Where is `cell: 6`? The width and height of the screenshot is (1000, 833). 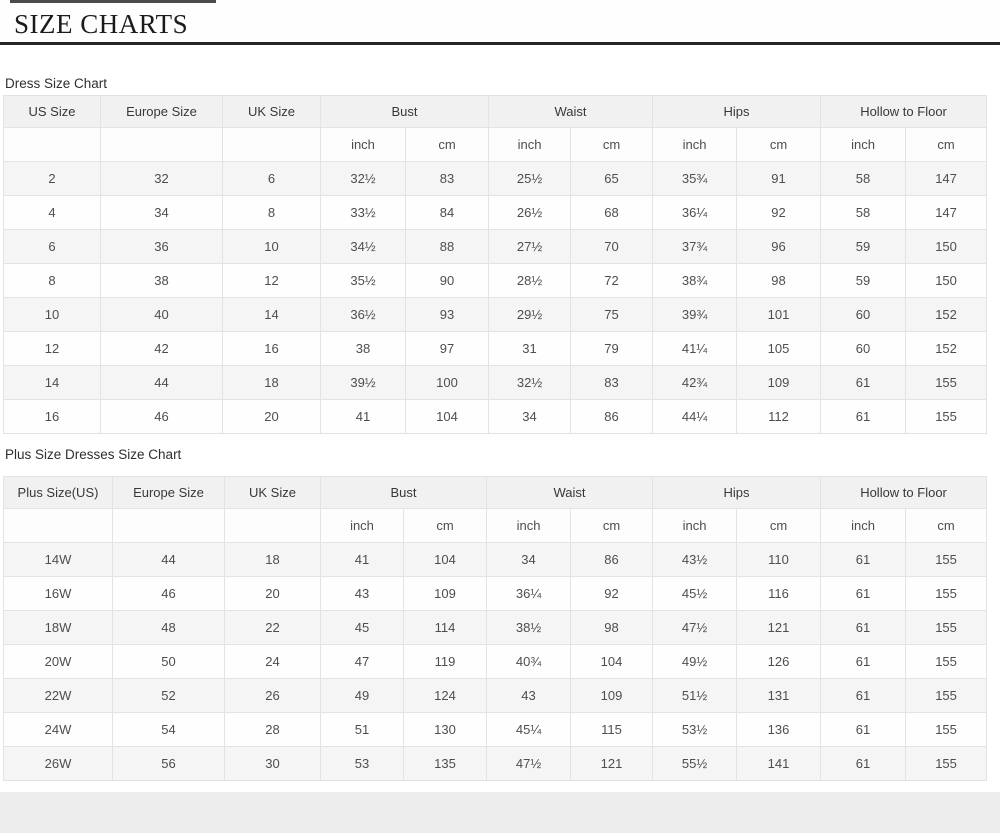
cell: 6 is located at coordinates (52, 246).